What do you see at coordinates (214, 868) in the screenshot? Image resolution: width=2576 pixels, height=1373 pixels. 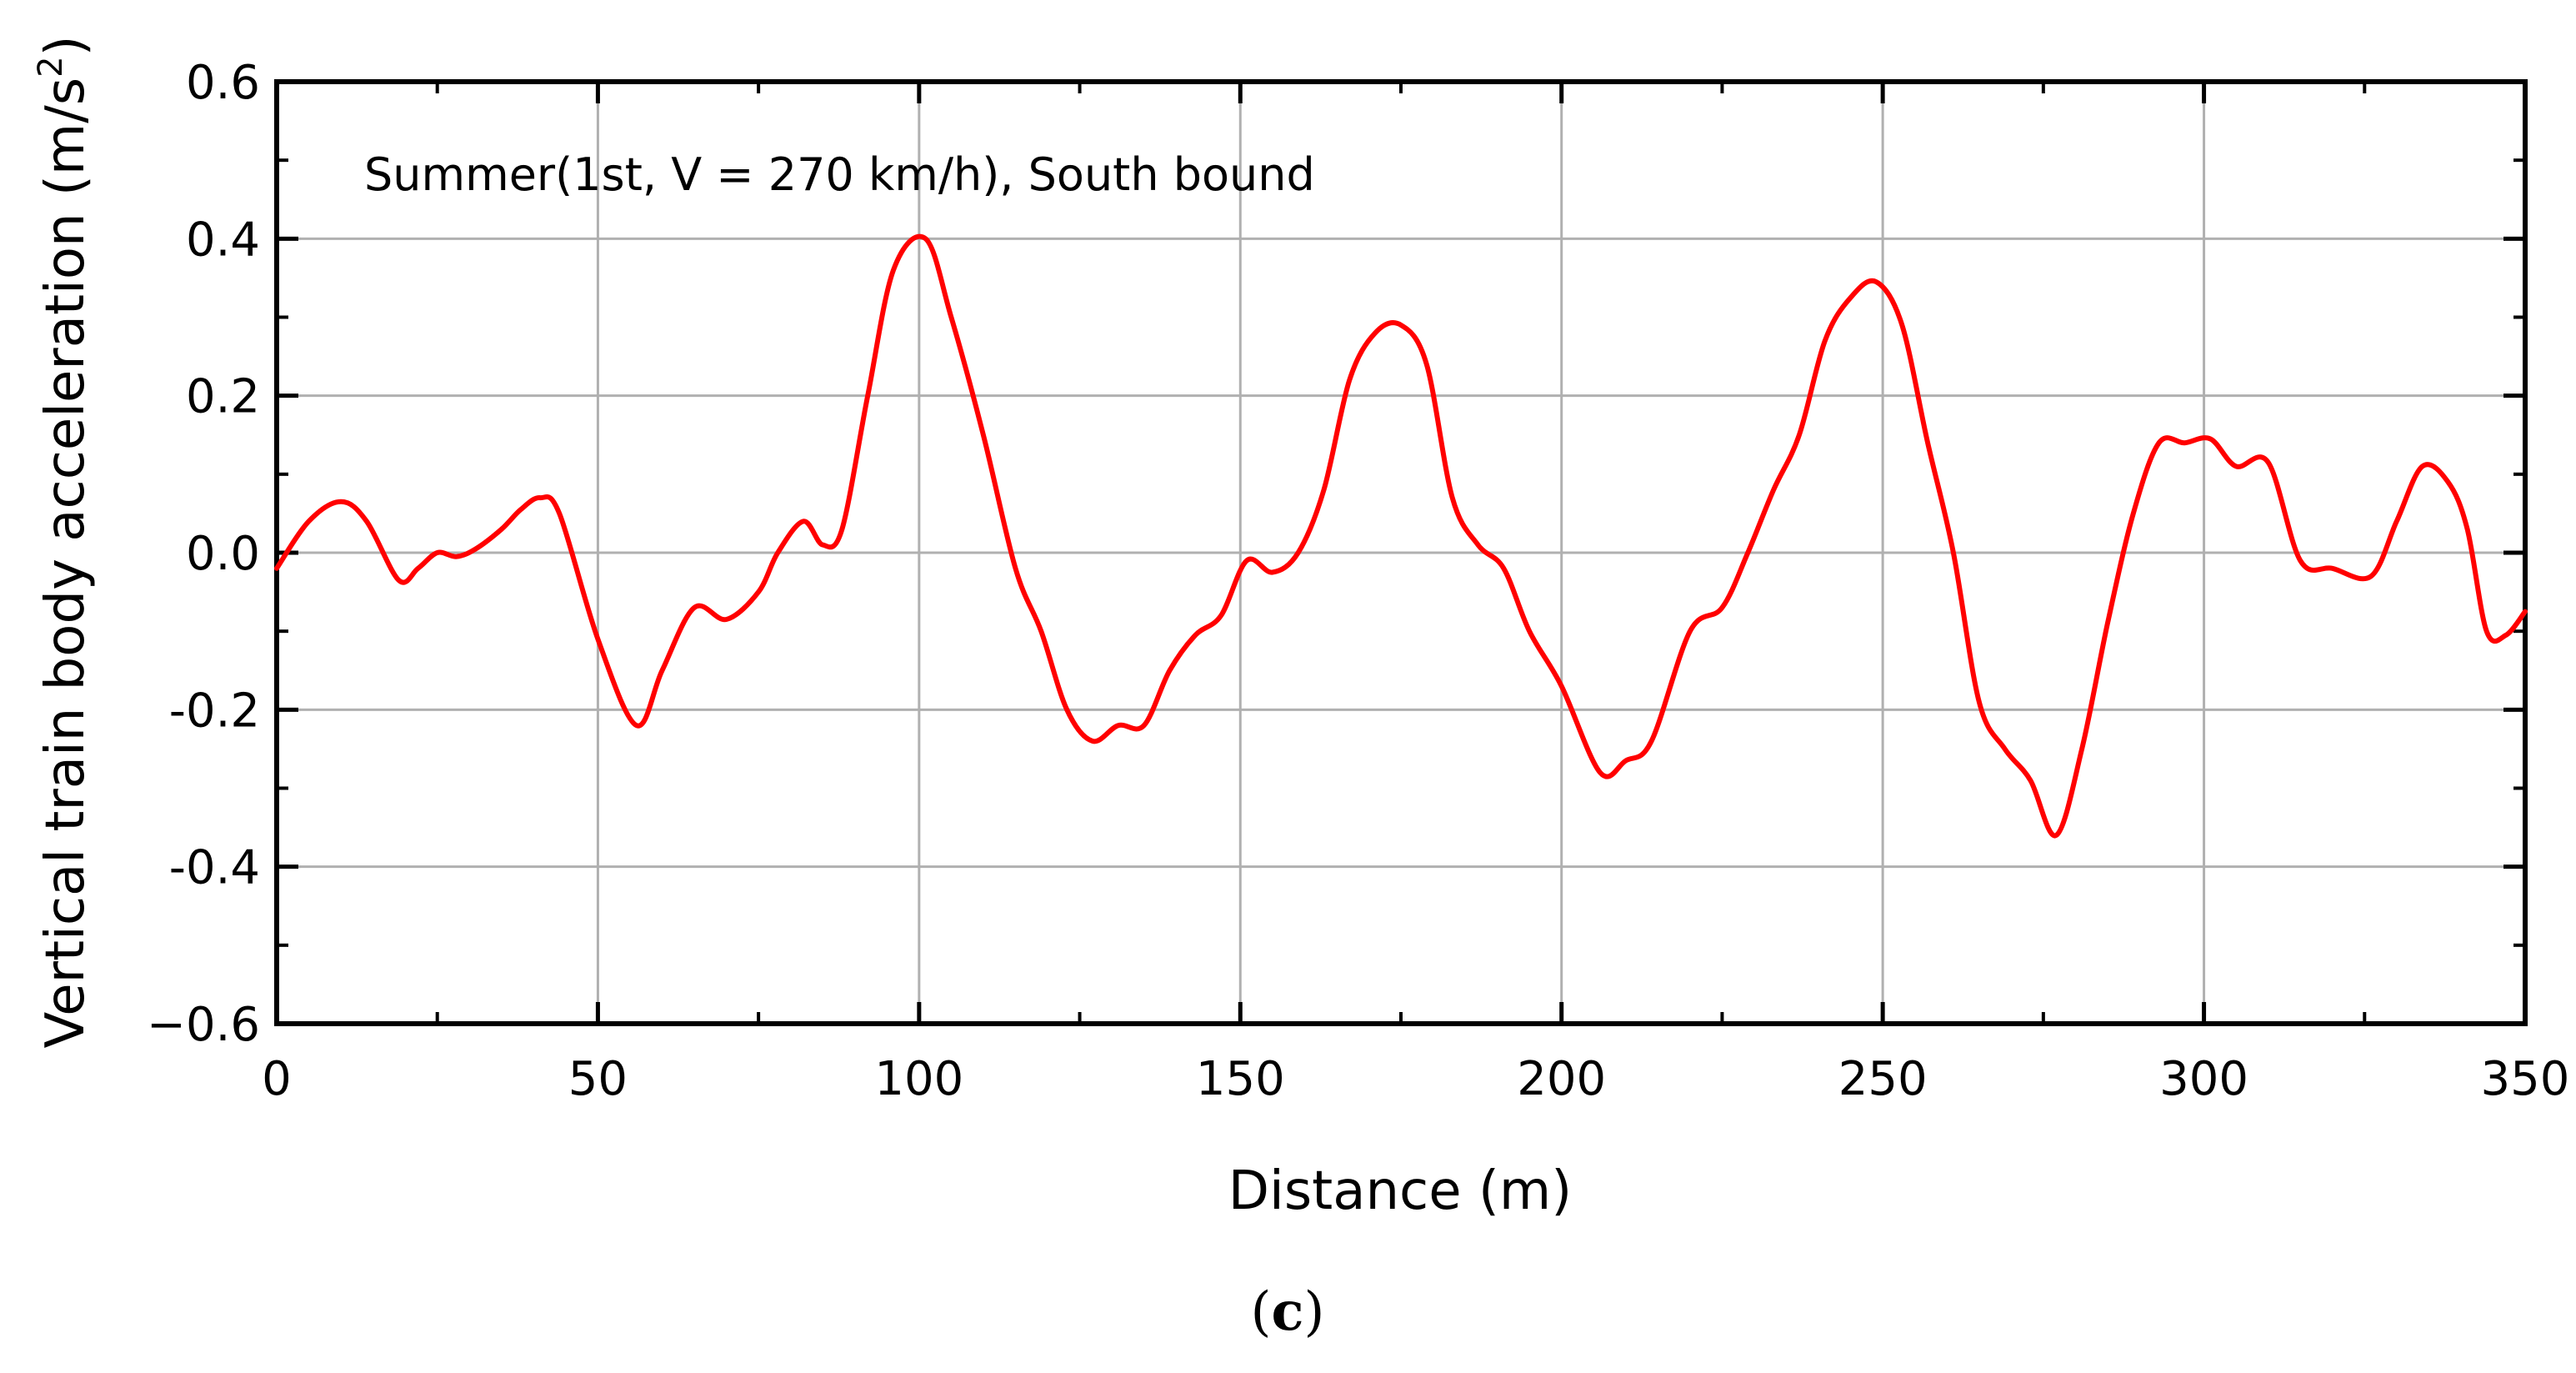 I see `y-tick-label: -0.4` at bounding box center [214, 868].